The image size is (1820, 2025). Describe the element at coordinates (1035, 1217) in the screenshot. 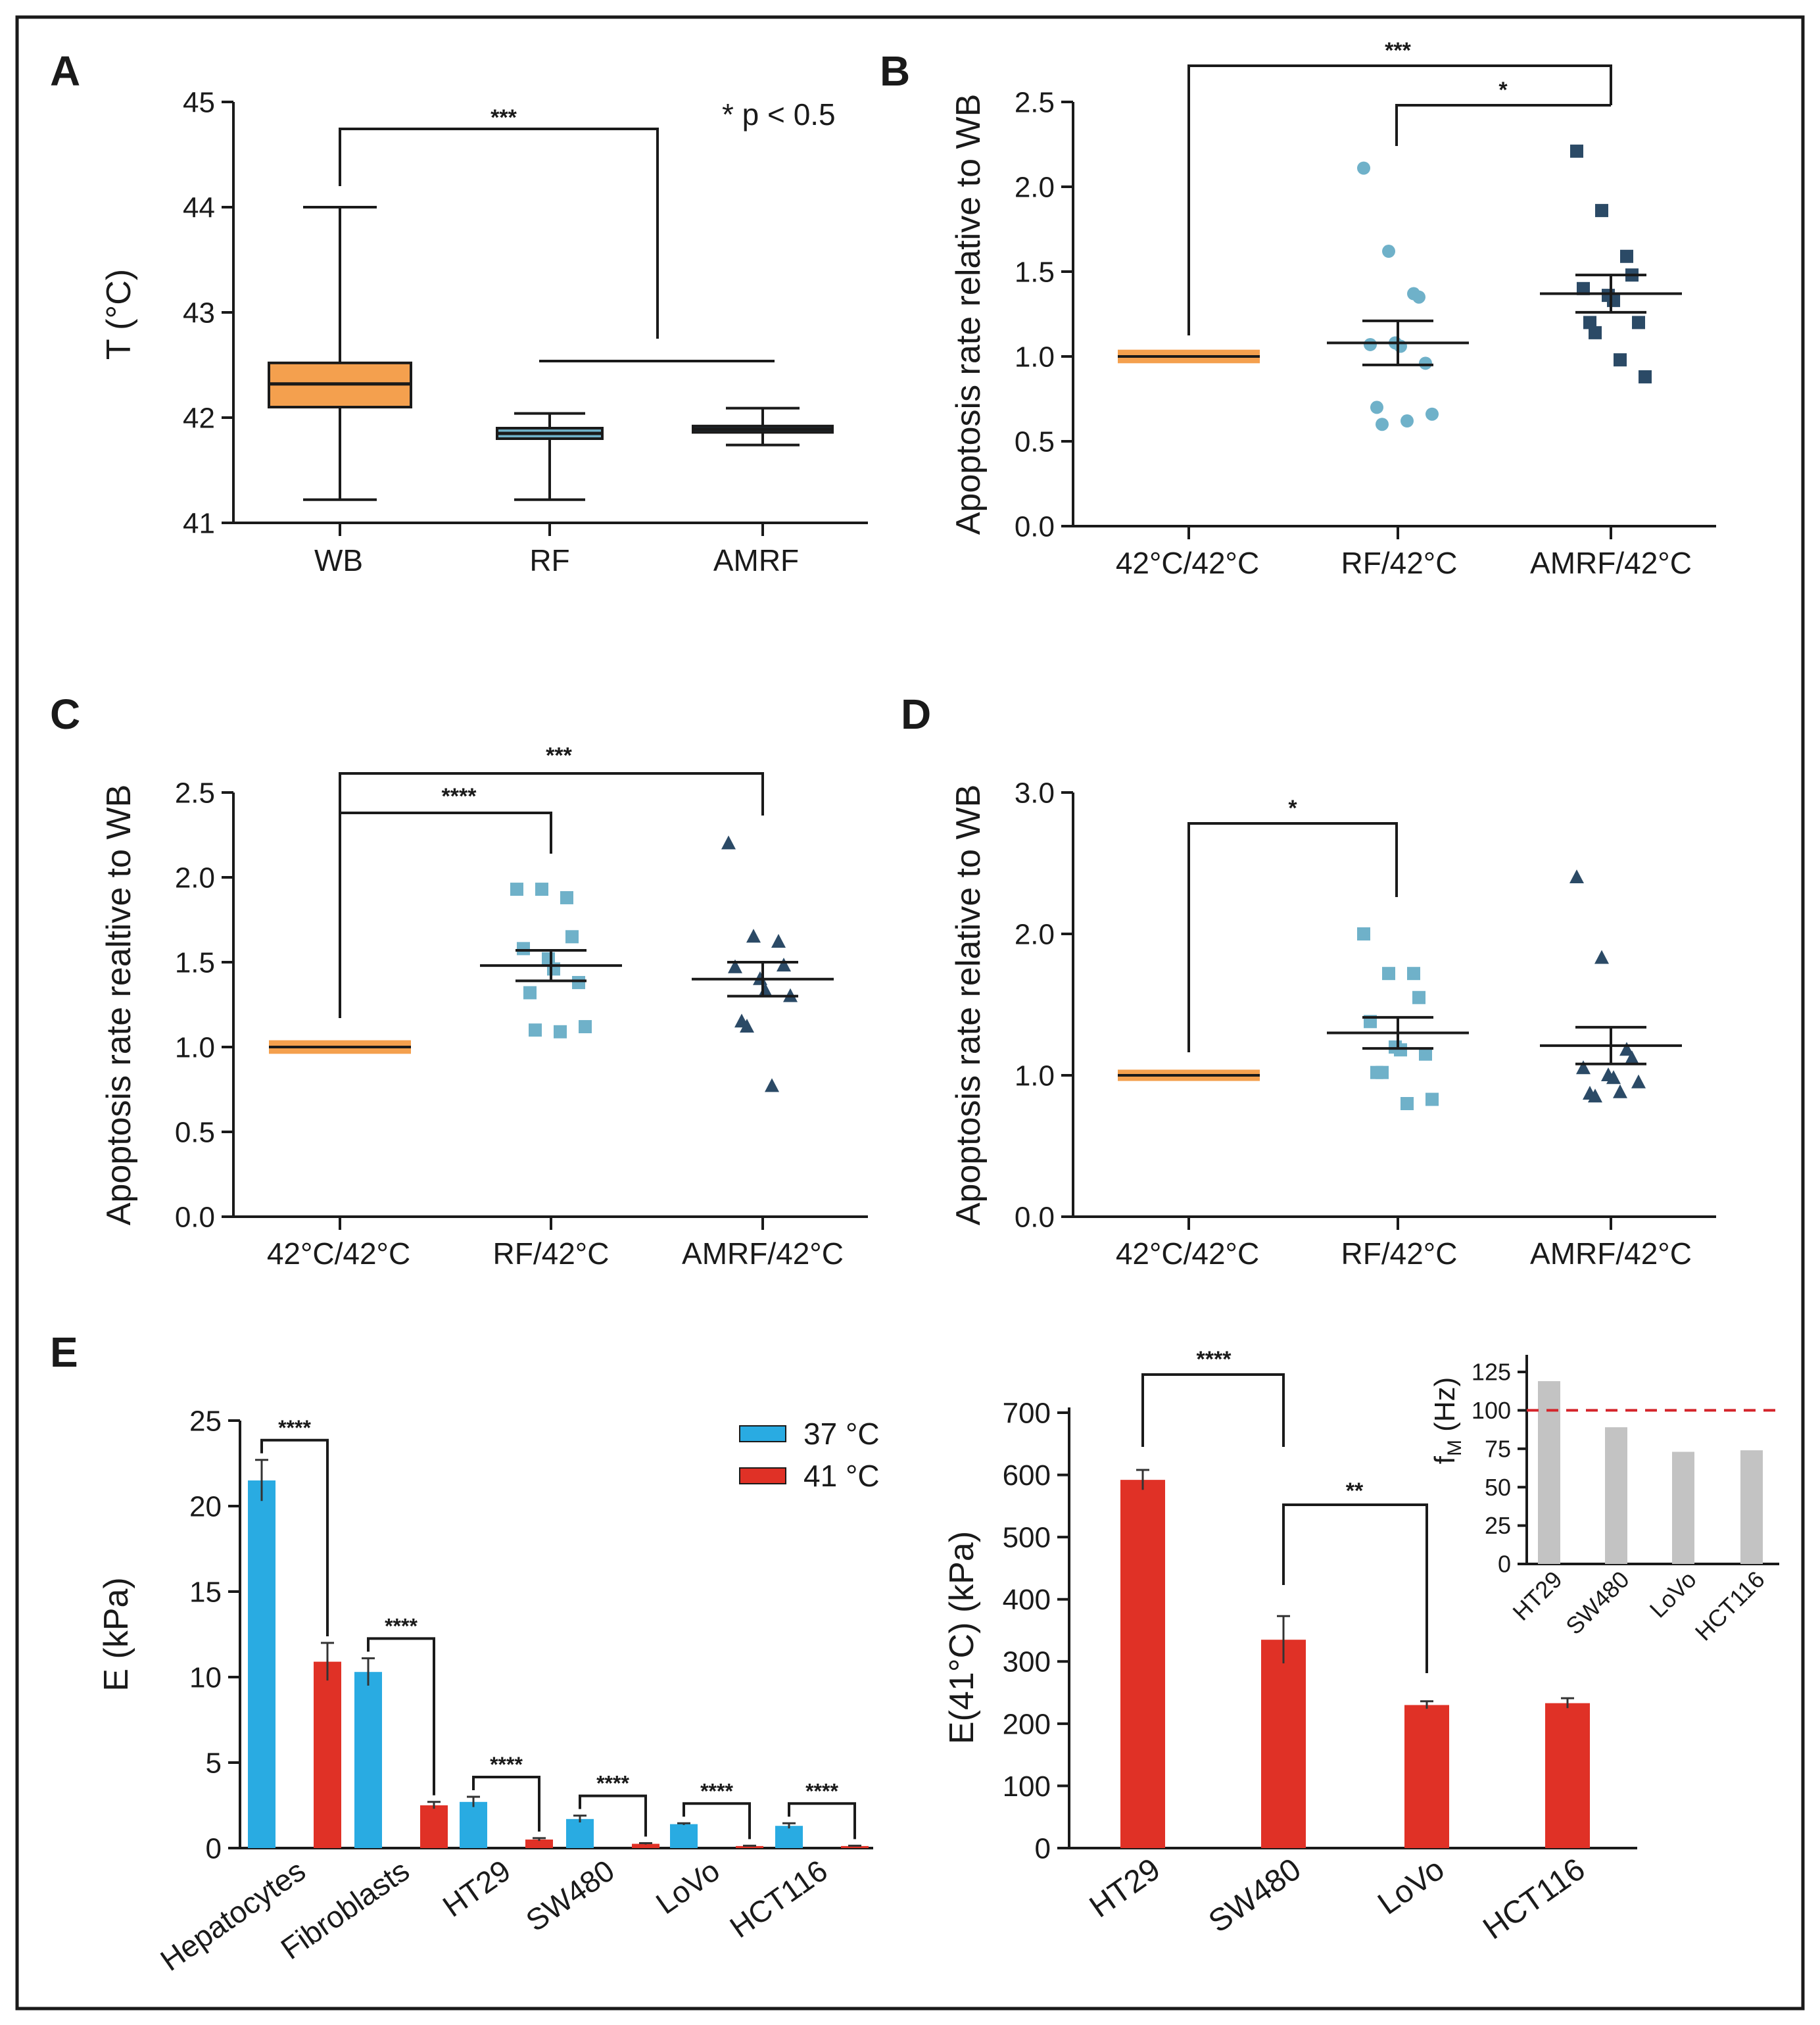

I see `d-y-tick-label-0: 0.0` at that location.